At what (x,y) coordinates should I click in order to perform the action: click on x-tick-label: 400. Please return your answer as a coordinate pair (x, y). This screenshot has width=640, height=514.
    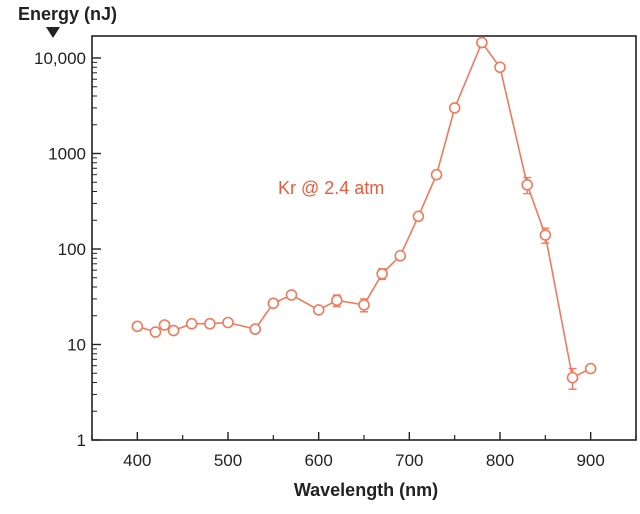
    Looking at the image, I should click on (137, 460).